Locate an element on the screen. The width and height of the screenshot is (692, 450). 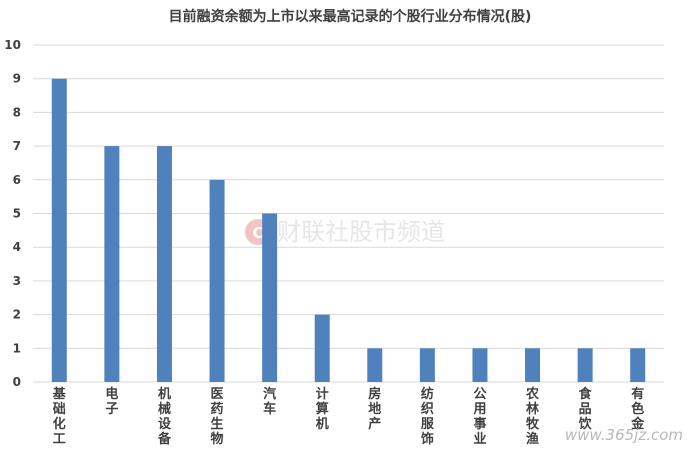
x-tick-label: 基础化工 is located at coordinates (59, 416).